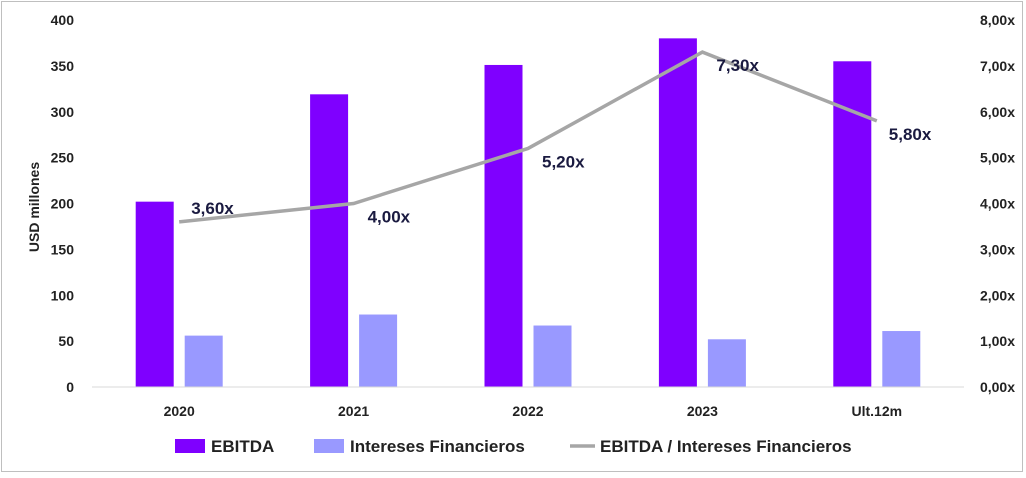 The image size is (1026, 478). I want to click on ratio-data-label: 5,80x, so click(910, 134).